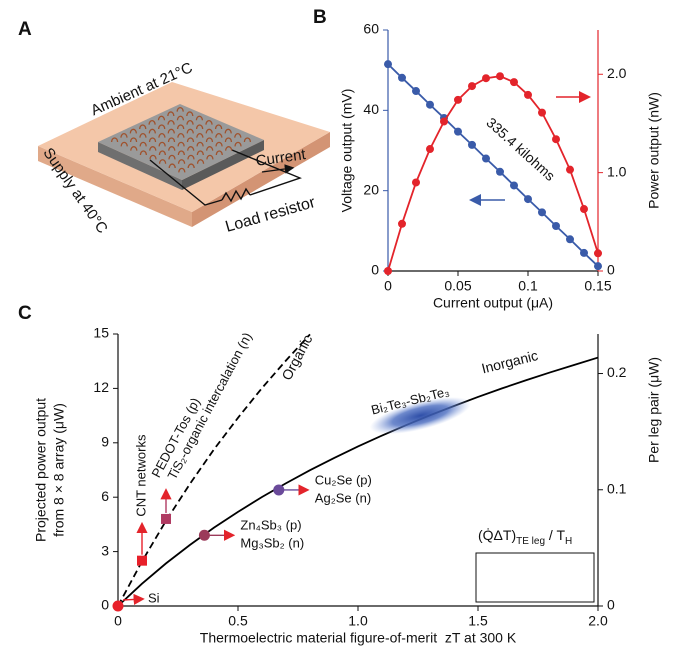 The image size is (686, 651). I want to click on y-tick-label: 9, so click(105, 442).